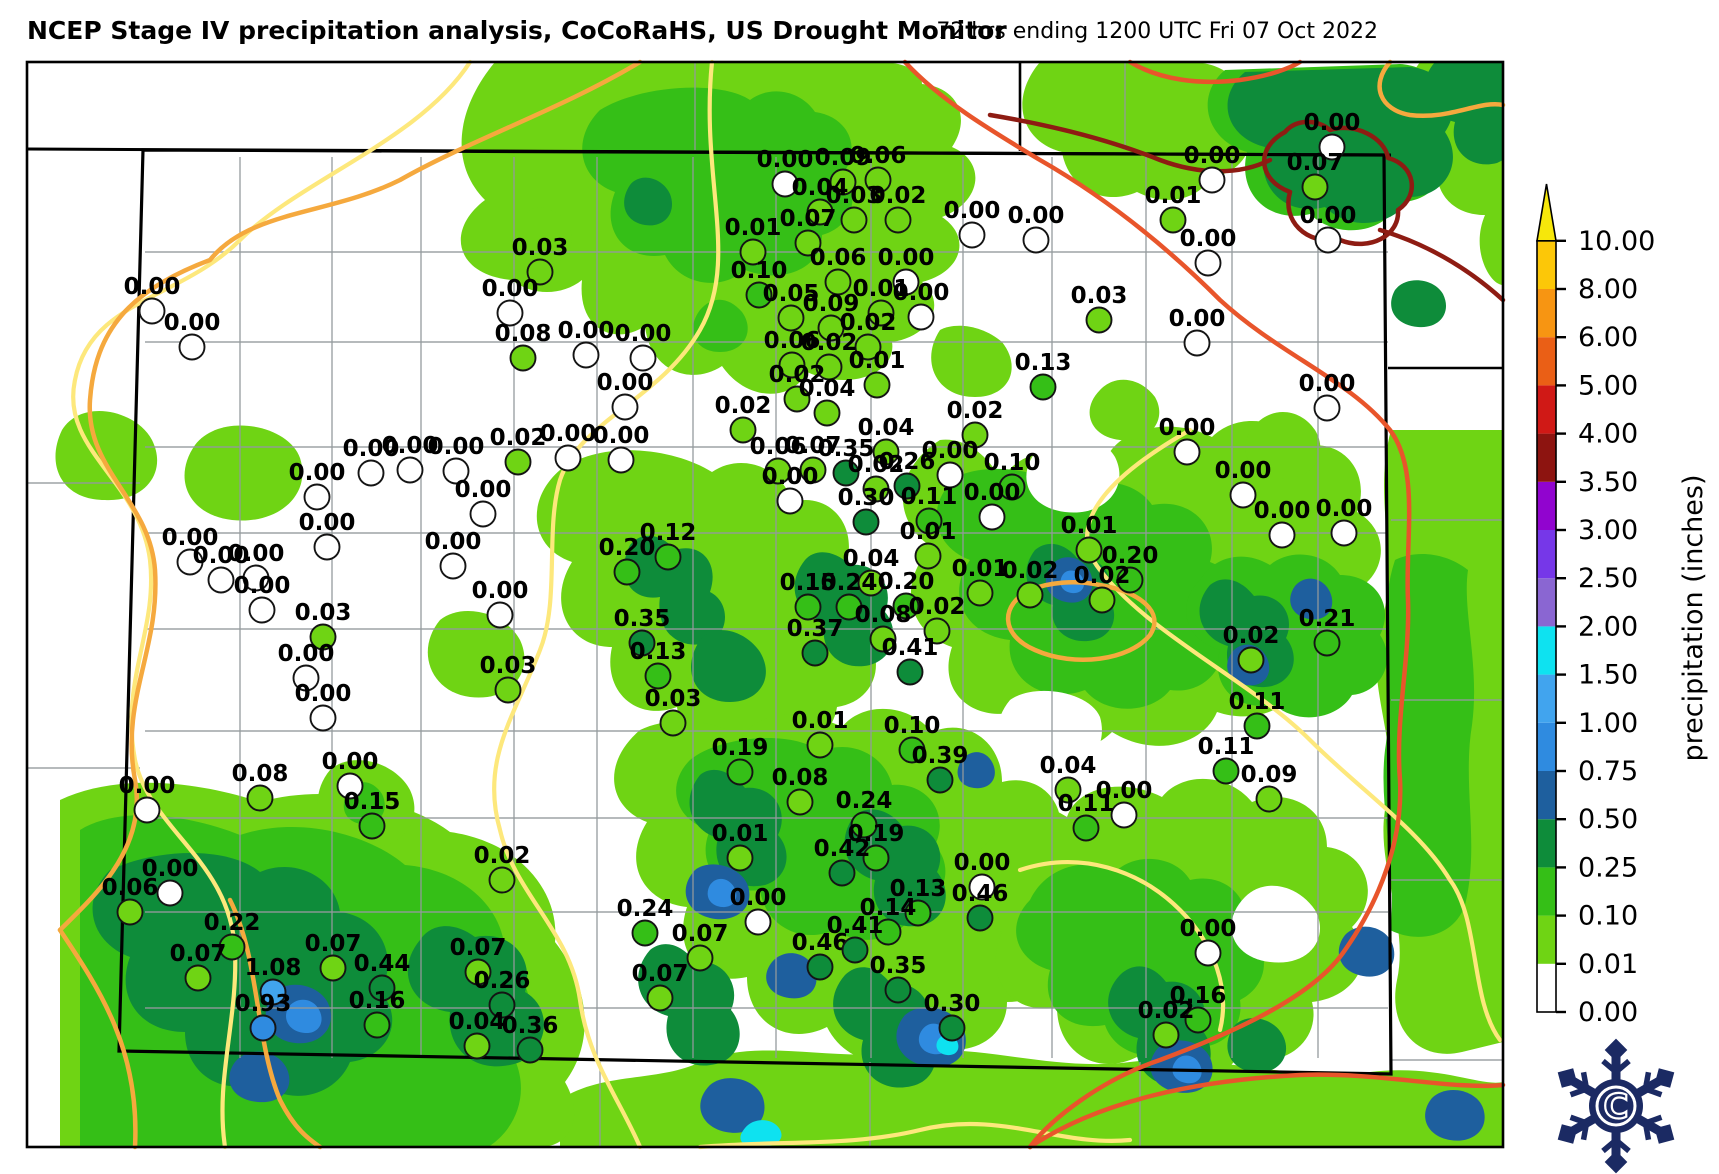 The image size is (1719, 1174). What do you see at coordinates (232, 923) in the screenshot?
I see `station-value-label: 0.22` at bounding box center [232, 923].